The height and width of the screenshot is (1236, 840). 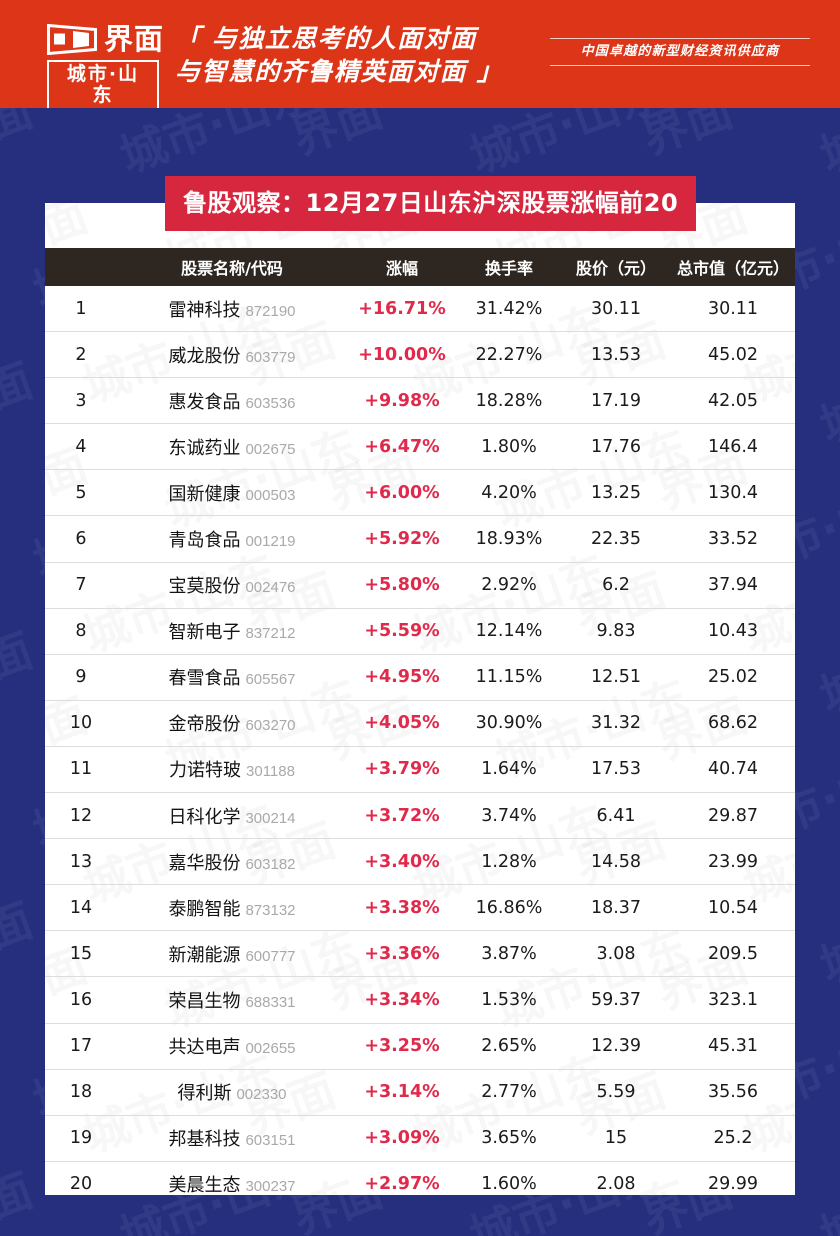 I want to click on change-value: +10.00%, so click(x=402, y=354).